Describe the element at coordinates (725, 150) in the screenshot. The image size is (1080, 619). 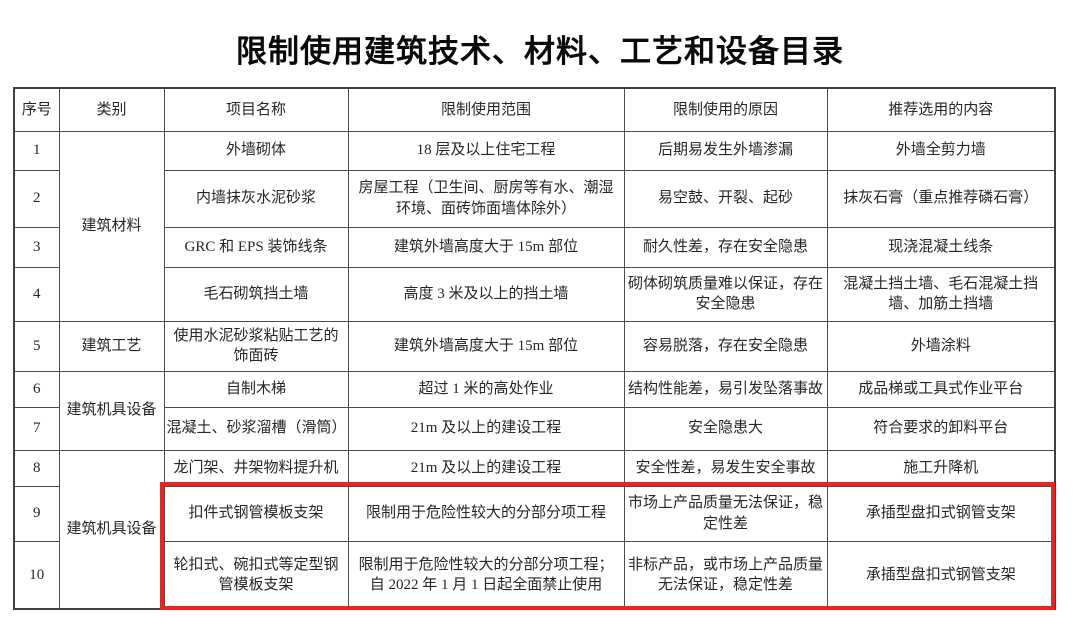
I see `cell-reason: 后期易发生外墙渗漏` at that location.